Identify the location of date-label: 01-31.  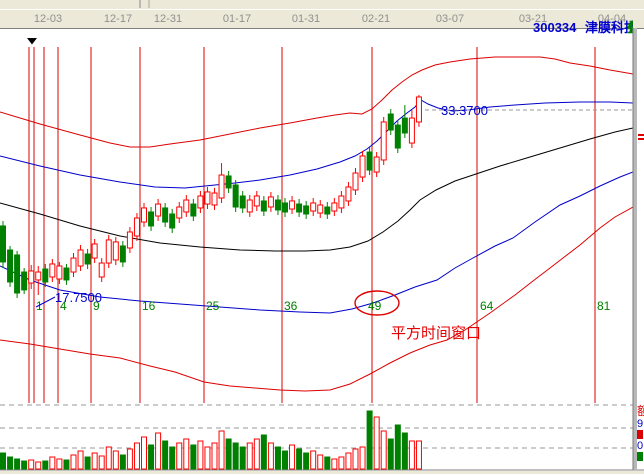
(306, 19).